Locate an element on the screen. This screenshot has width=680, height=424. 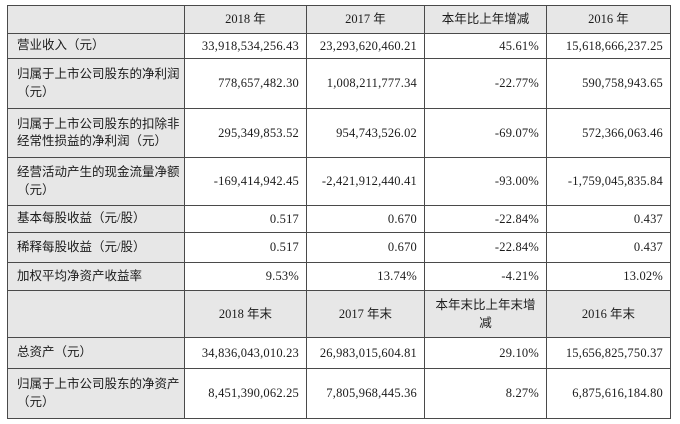
row-label: 经营活动产生的现金流量净额 （元） is located at coordinates (96, 181).